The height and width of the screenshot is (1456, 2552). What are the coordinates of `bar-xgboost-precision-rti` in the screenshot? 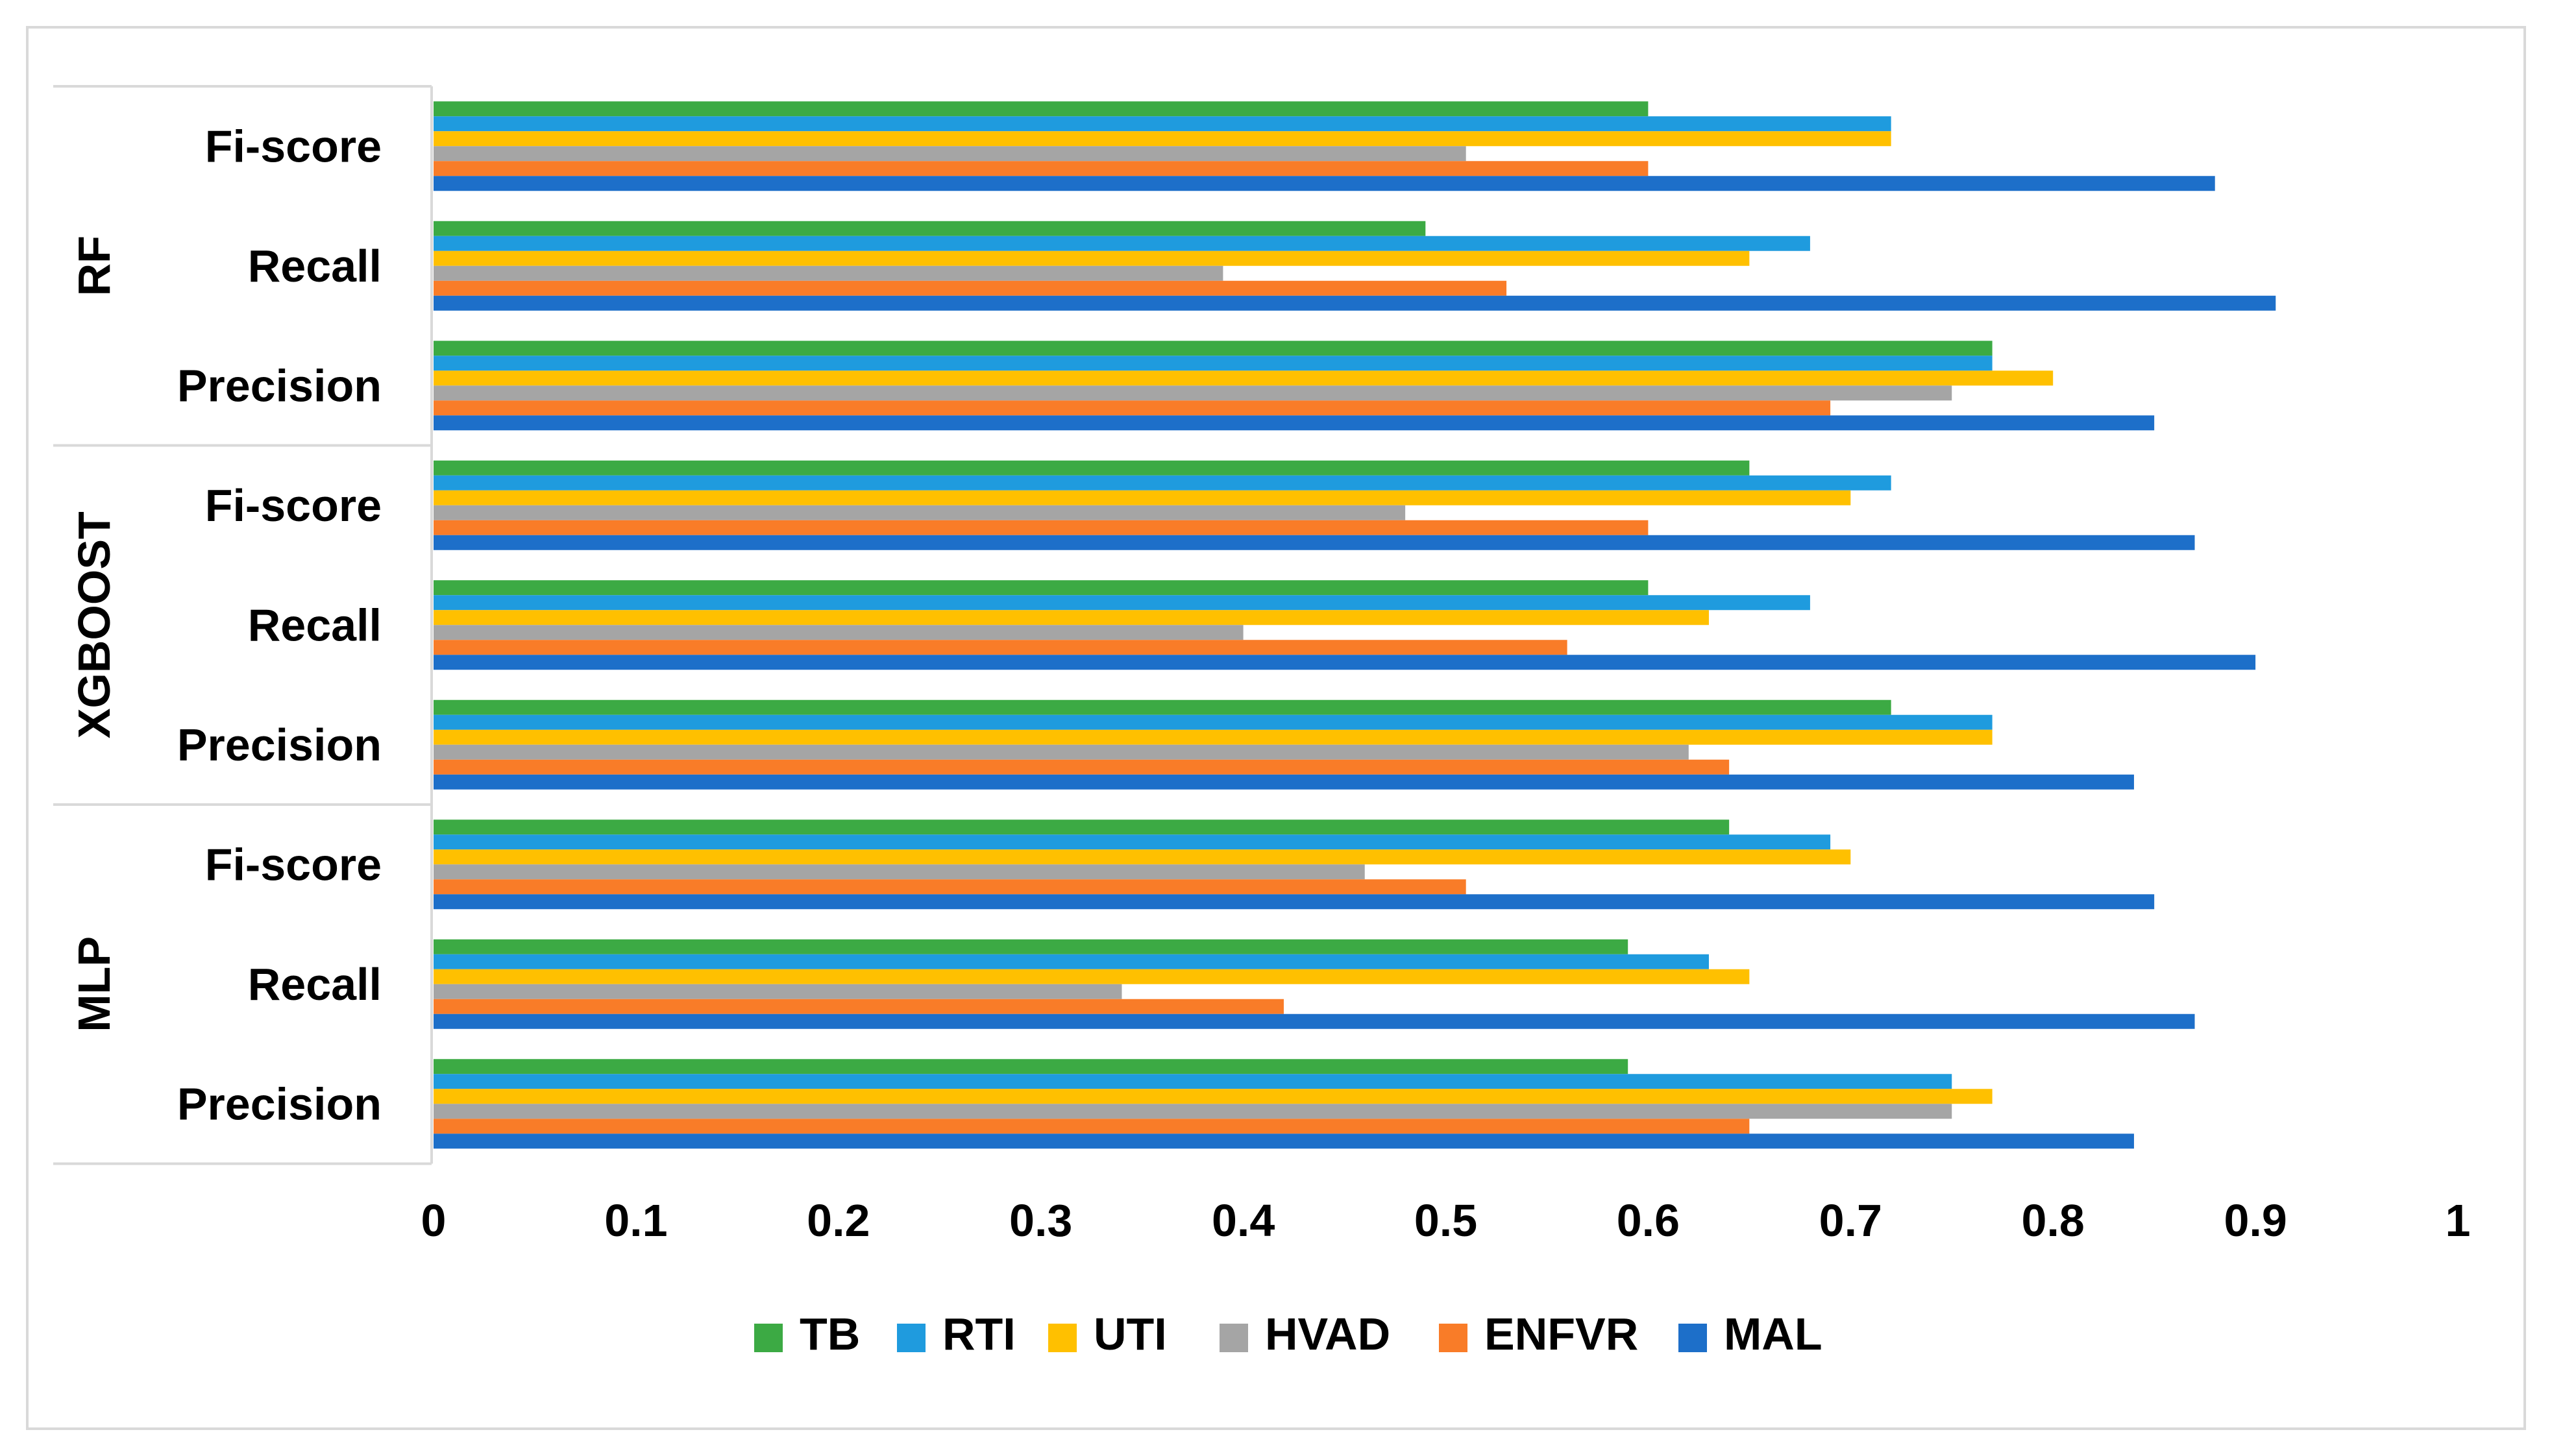 It's located at (1214, 722).